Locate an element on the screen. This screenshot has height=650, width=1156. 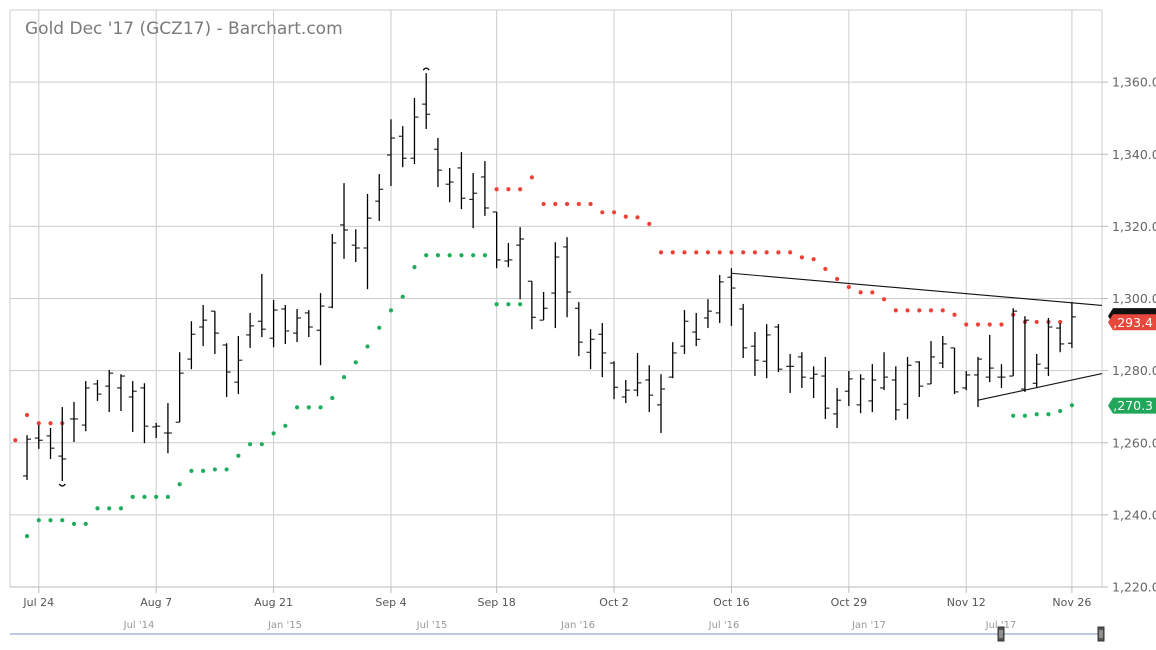
price-label-text: 1,293.4 is located at coordinates (1129, 322).